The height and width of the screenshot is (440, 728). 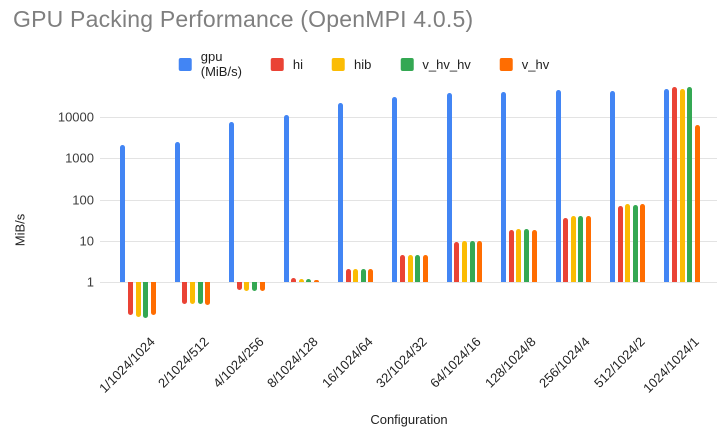 What do you see at coordinates (351, 64) in the screenshot?
I see `legend-item-hib: hib` at bounding box center [351, 64].